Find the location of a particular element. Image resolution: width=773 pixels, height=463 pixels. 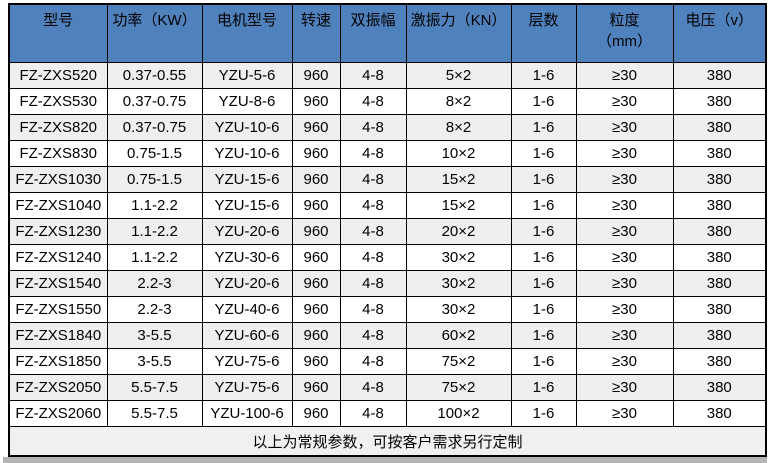

table-cell: YZU-10-6 is located at coordinates (247, 153).